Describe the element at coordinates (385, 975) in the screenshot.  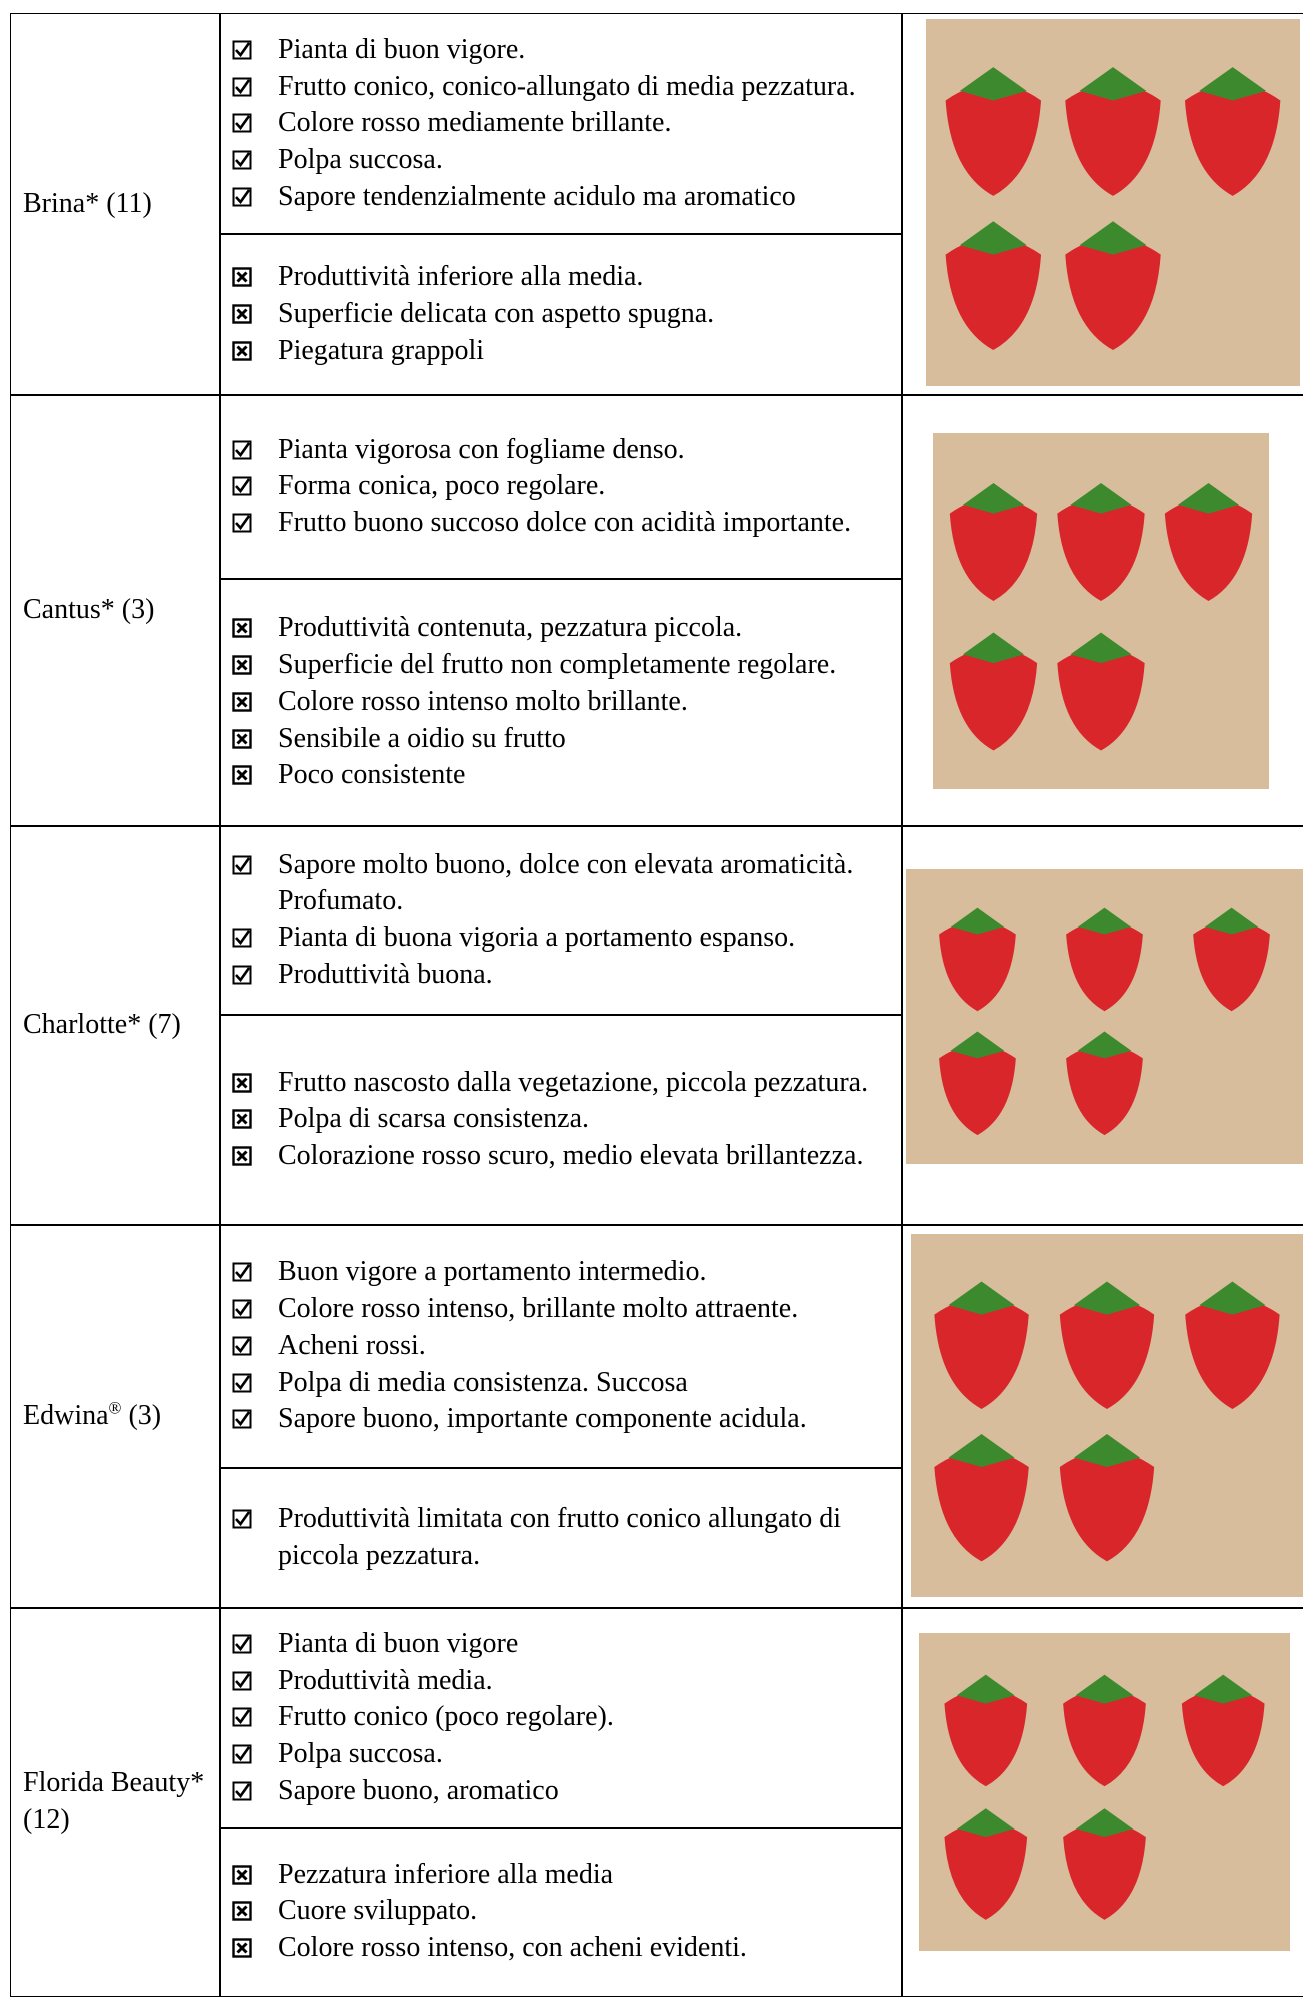
I see `trait-text: Produttività buona.` at that location.